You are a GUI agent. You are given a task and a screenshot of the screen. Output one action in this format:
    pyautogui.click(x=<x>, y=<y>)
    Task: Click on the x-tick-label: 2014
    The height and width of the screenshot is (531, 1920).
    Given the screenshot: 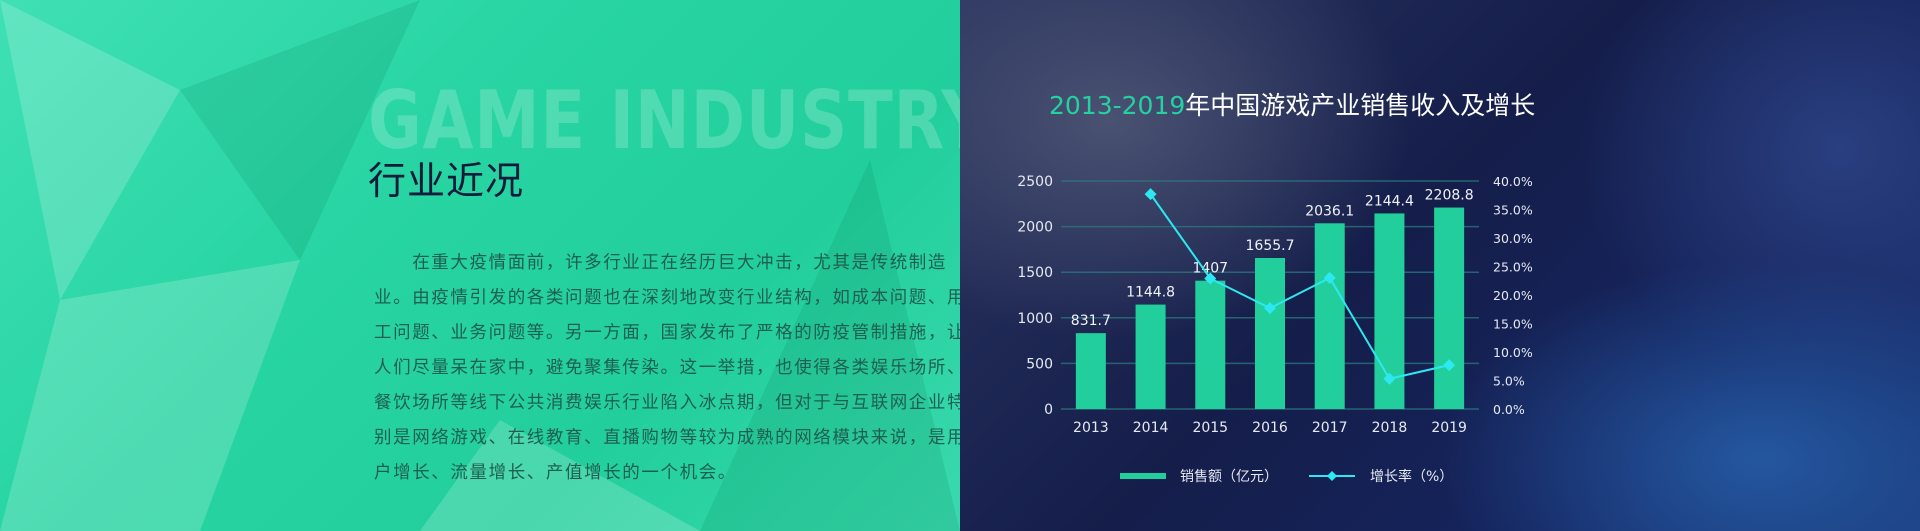 What is the action you would take?
    pyautogui.click(x=1151, y=428)
    